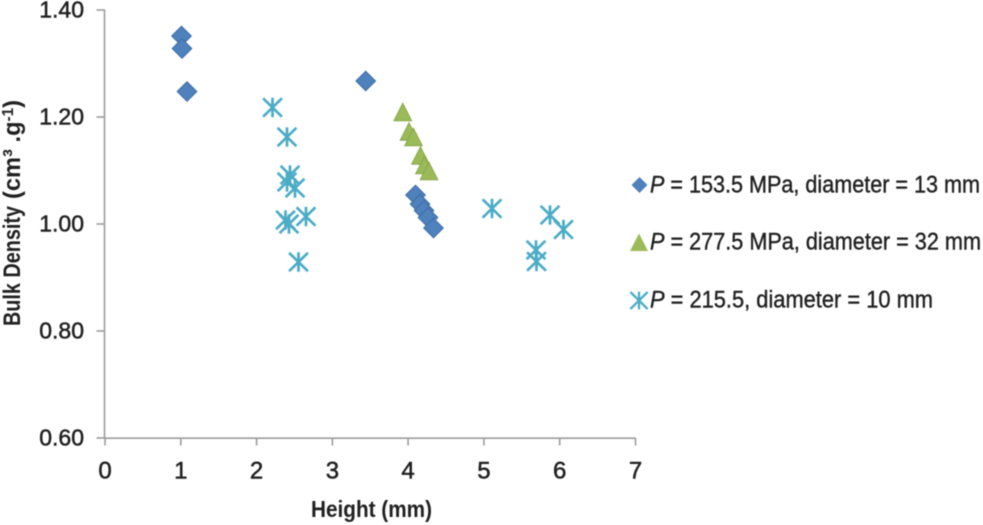  I want to click on svg-text: 7, so click(635, 470).